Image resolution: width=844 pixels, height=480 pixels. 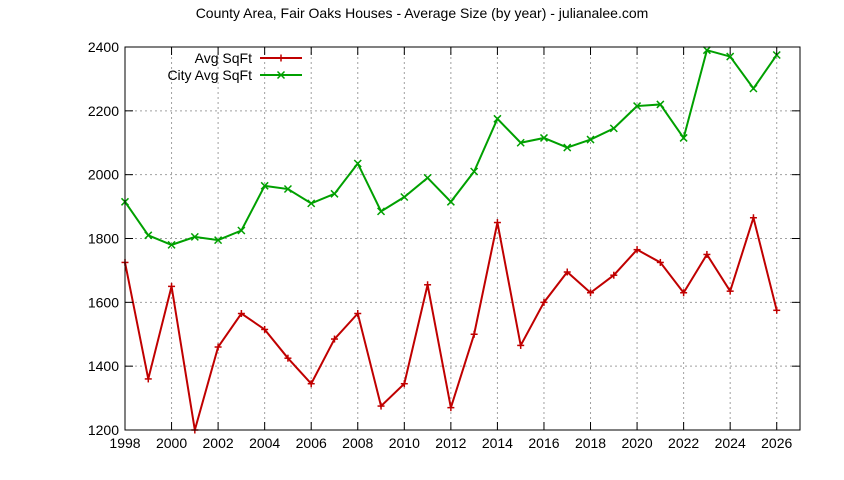 What do you see at coordinates (264, 443) in the screenshot?
I see `x-tick-label: 2004` at bounding box center [264, 443].